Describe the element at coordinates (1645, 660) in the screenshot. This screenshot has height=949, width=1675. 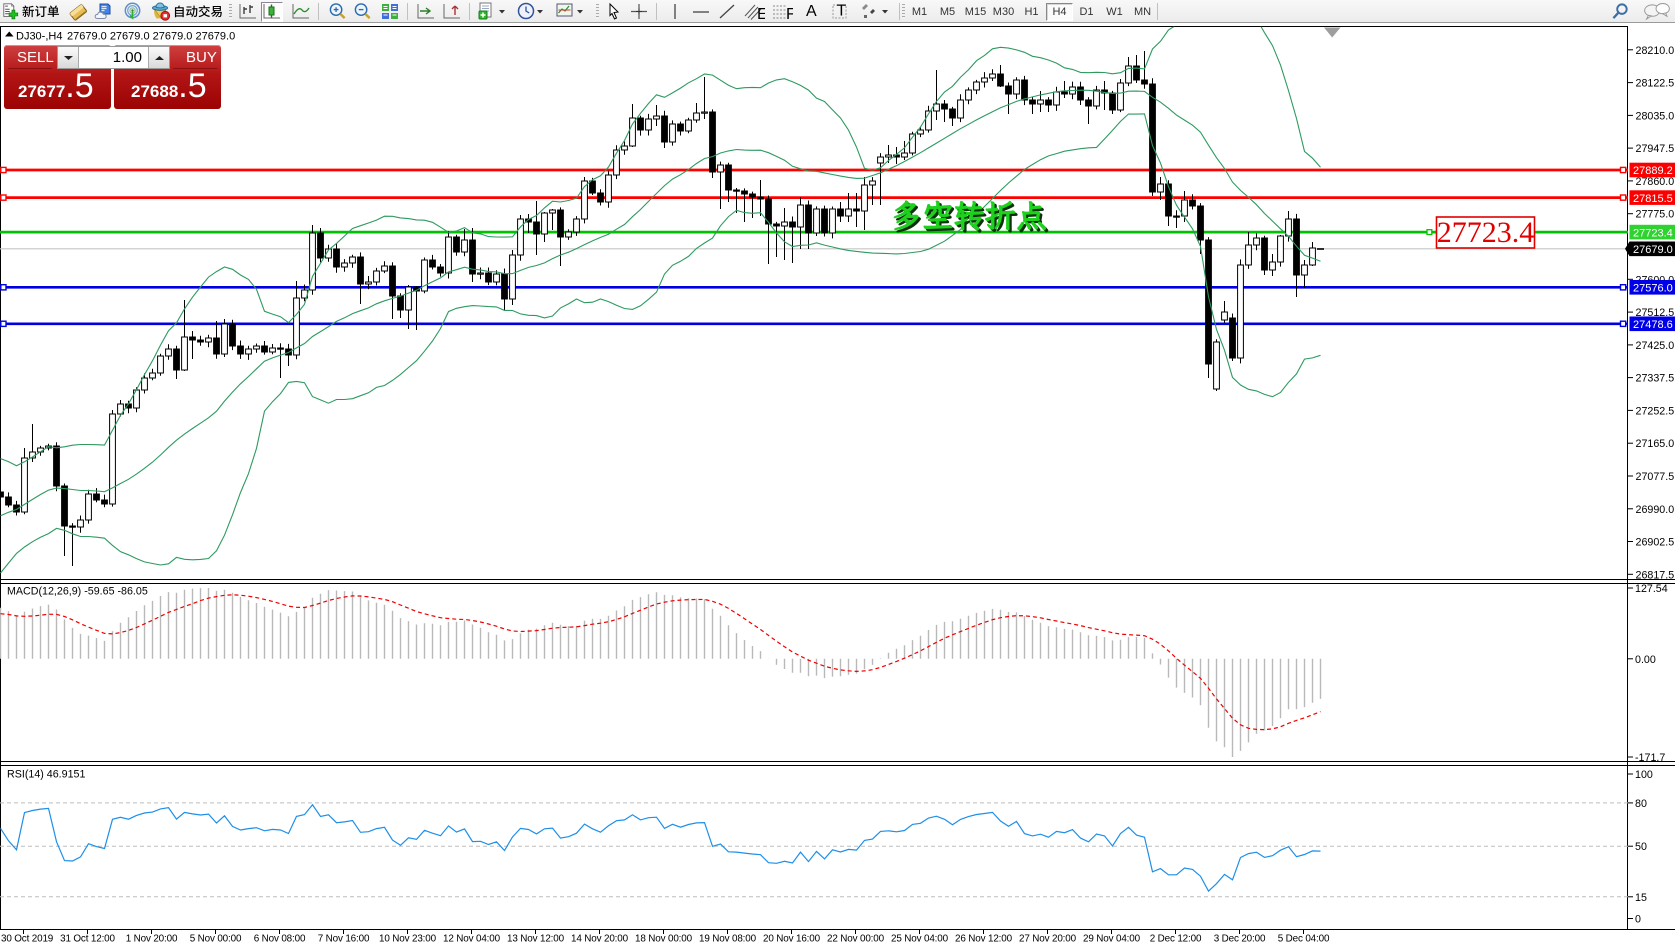
I see `svg-text: 0.00` at that location.